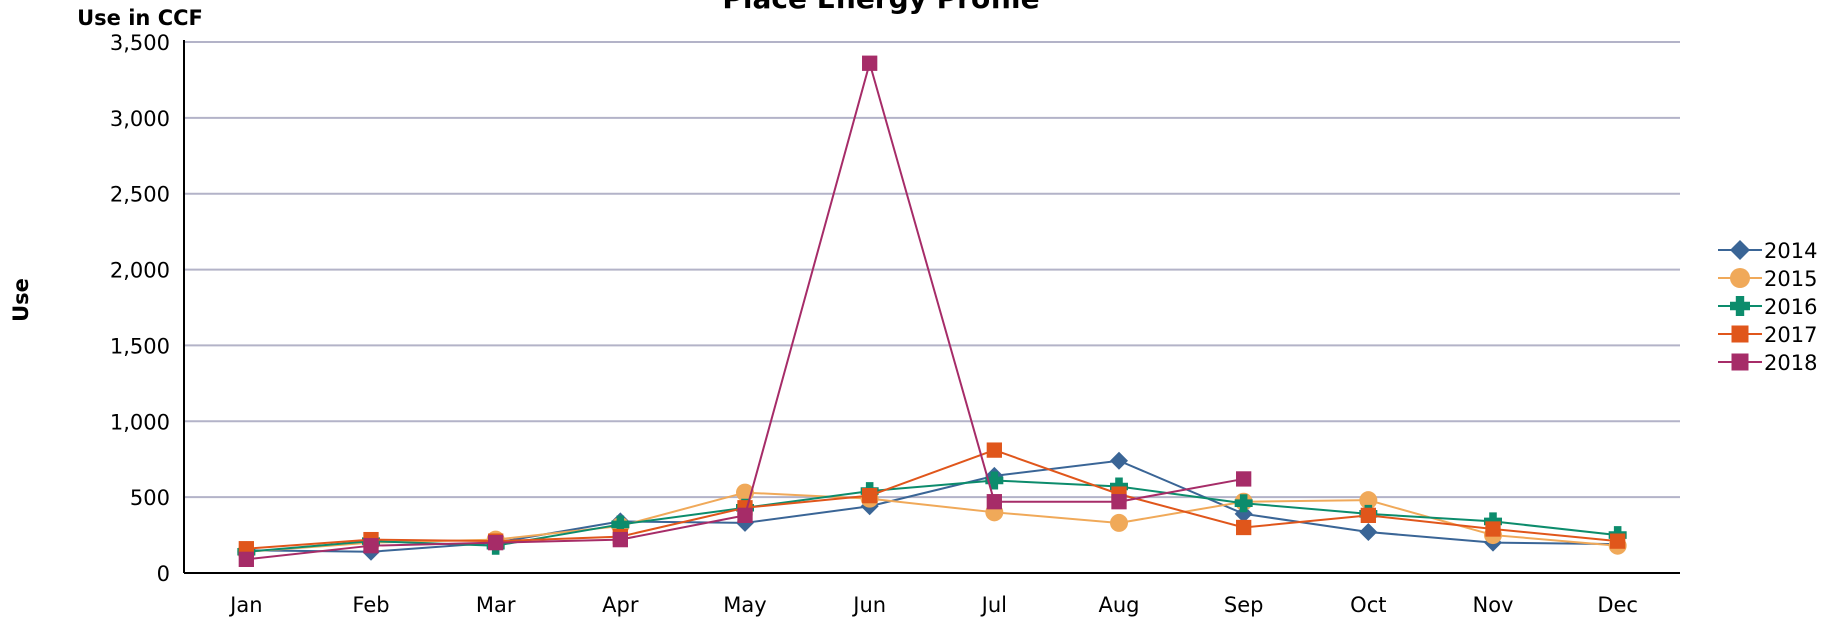 This screenshot has height=620, width=1822. I want to click on y-tick-label: 2,500, so click(140, 195).